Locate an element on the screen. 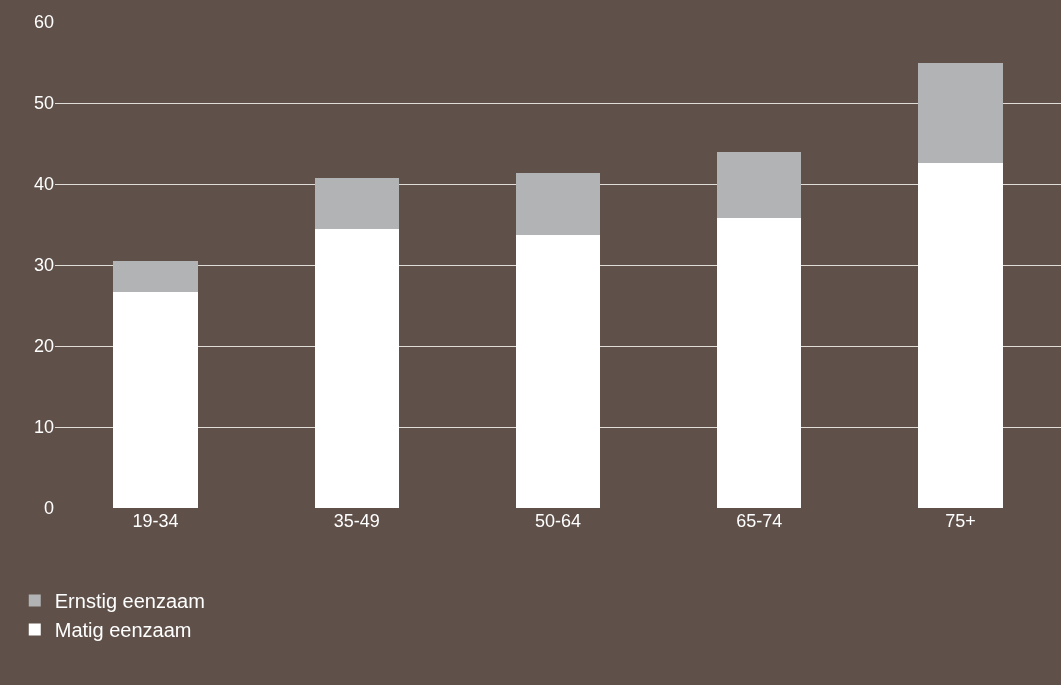 This screenshot has width=1061, height=685. y-tick-label: 10 is located at coordinates (43, 427).